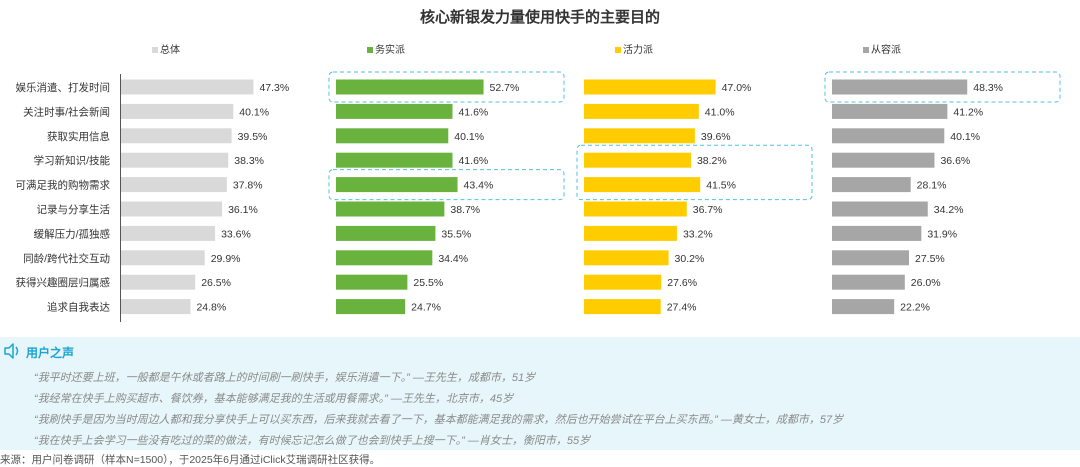  Describe the element at coordinates (453, 259) in the screenshot. I see `data-label: 34.4%` at that location.